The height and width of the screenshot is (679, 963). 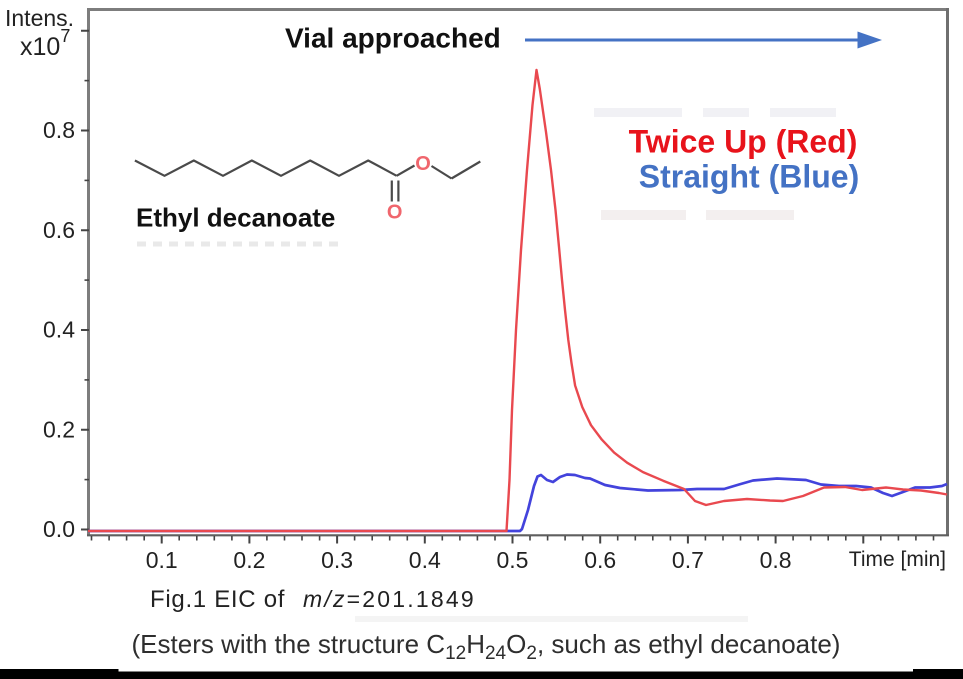 What do you see at coordinates (513, 560) in the screenshot?
I see `svg-text: 0.5` at bounding box center [513, 560].